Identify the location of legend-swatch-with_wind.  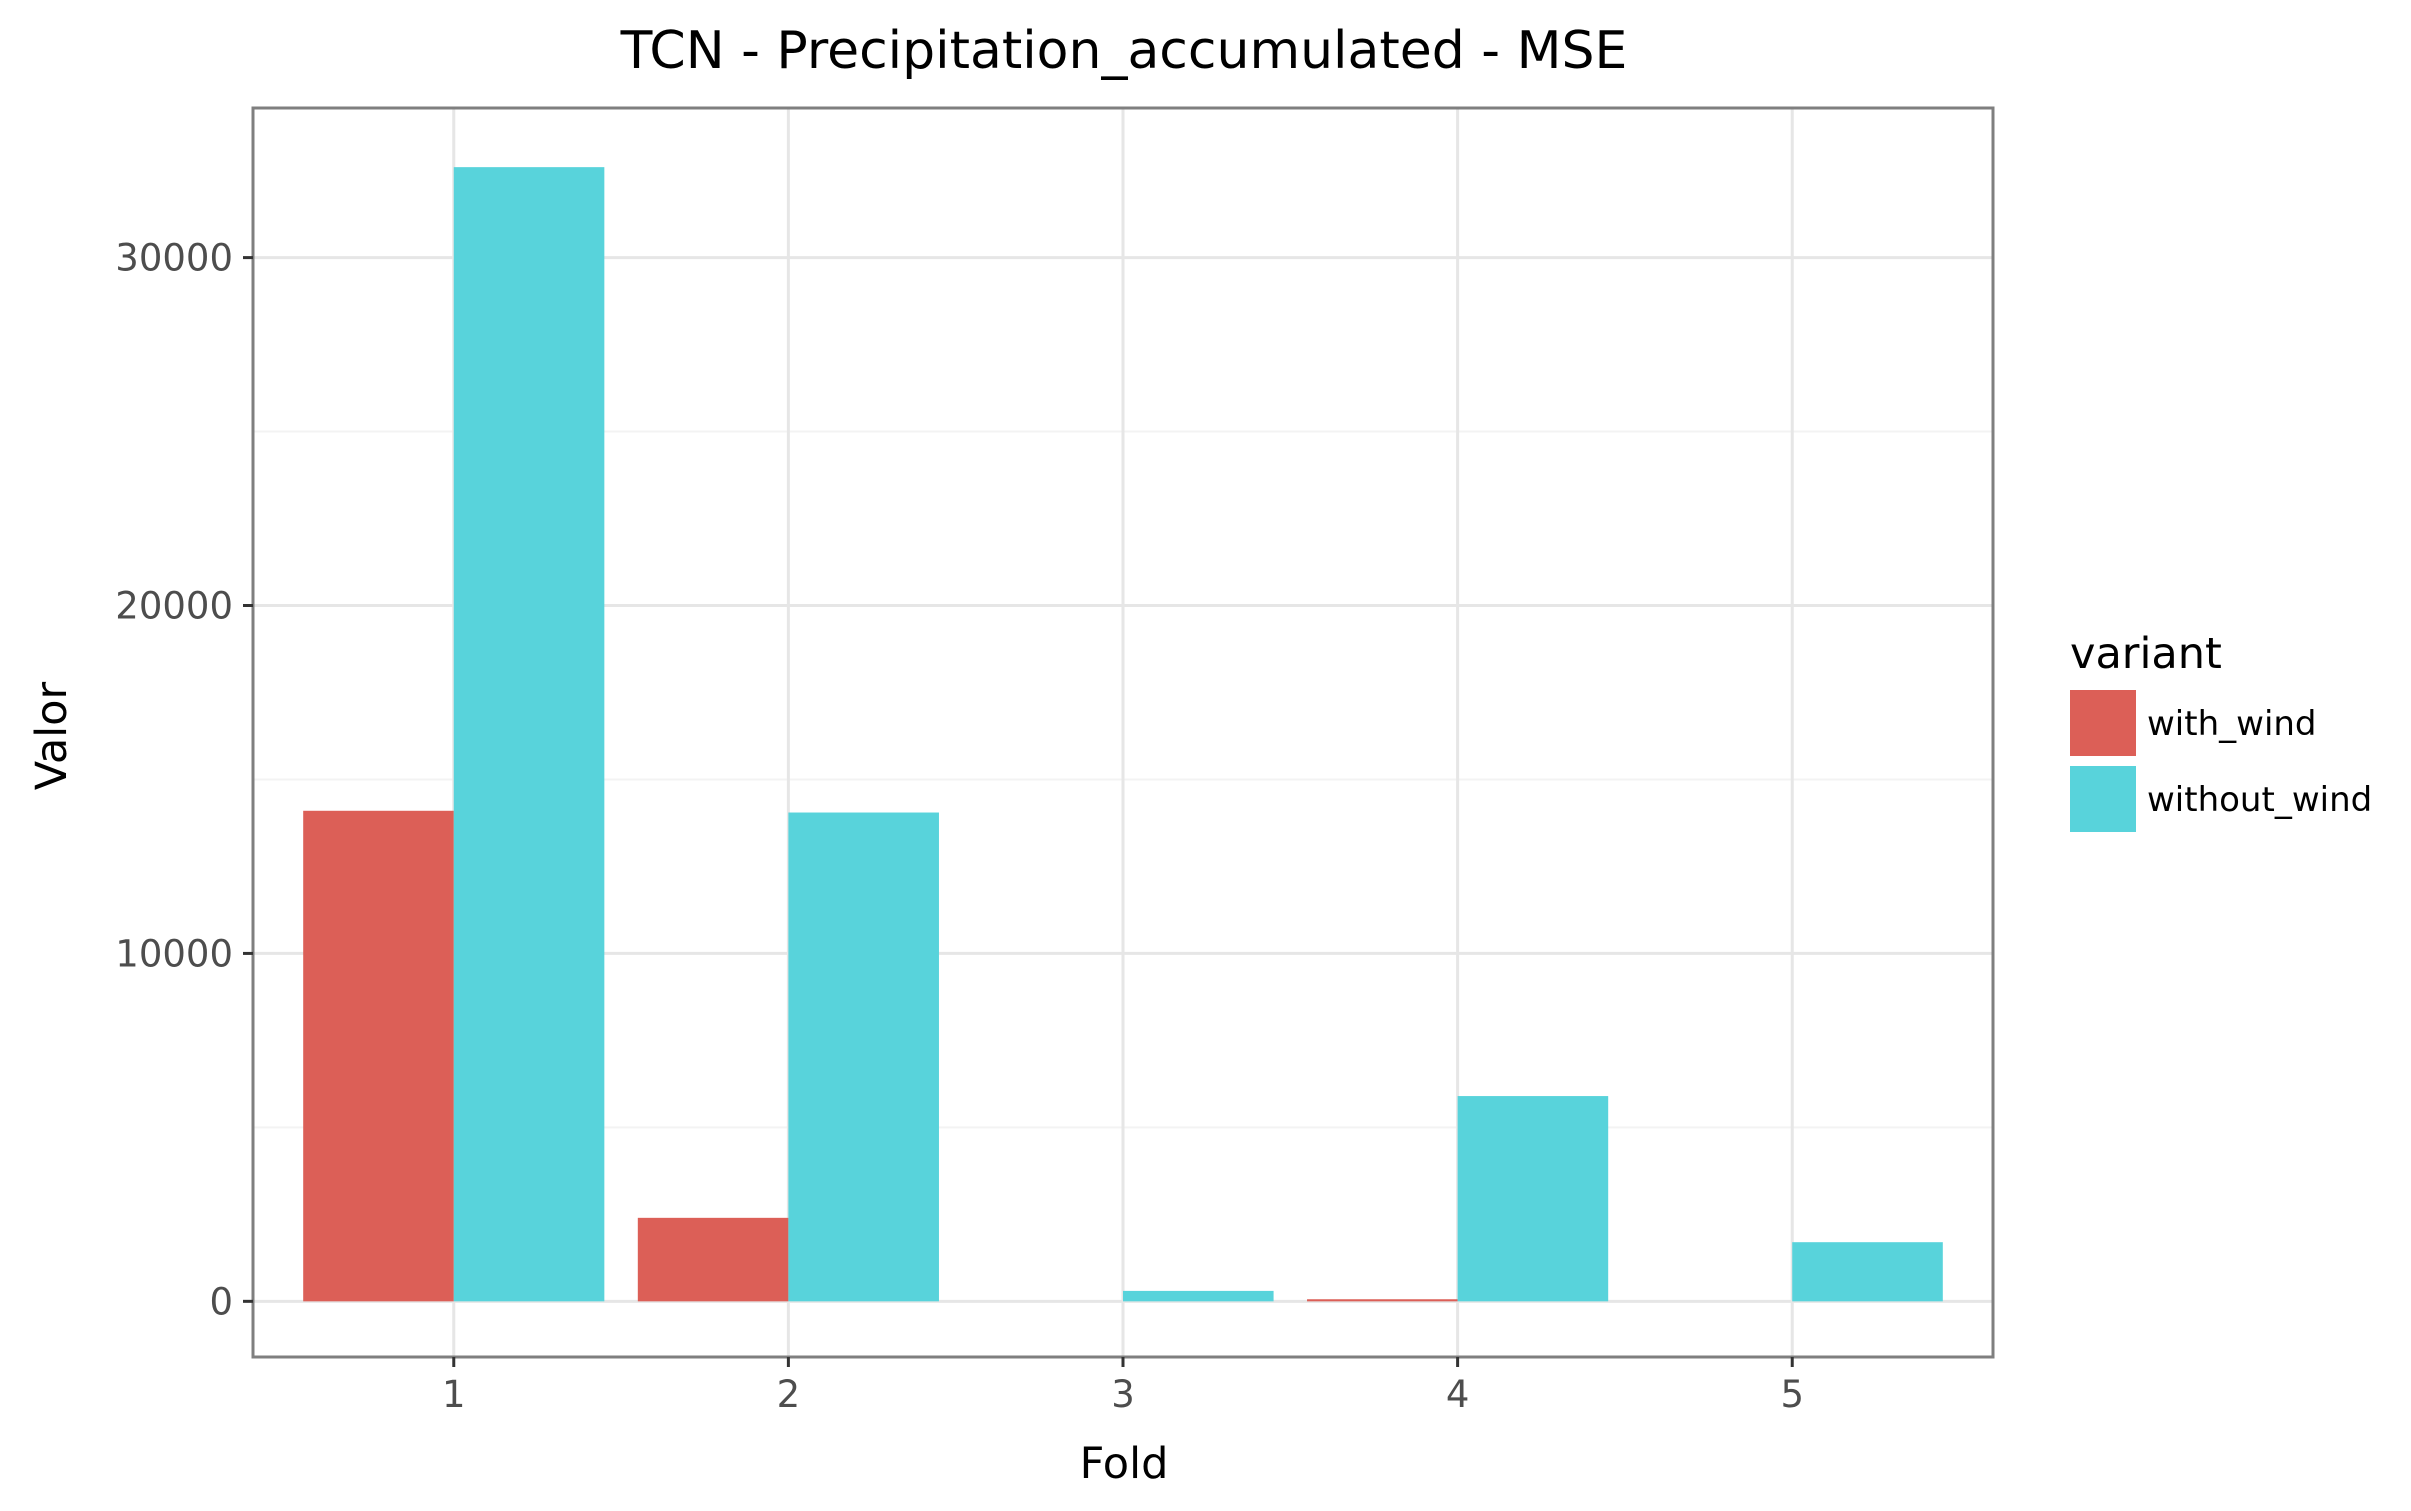
(2103, 723).